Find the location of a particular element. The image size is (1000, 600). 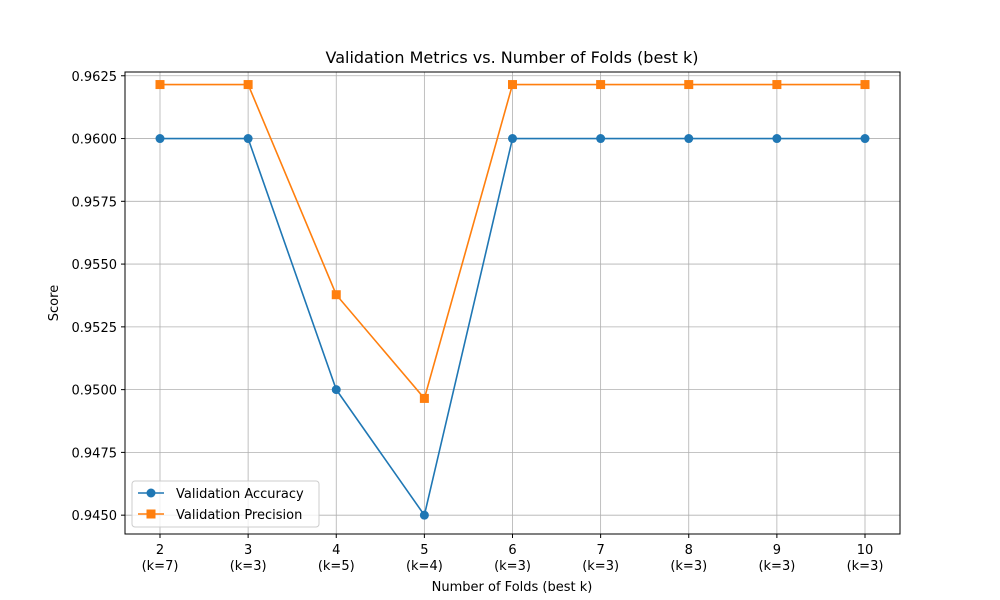

y-tick-label: 0.9575 is located at coordinates (95, 202).